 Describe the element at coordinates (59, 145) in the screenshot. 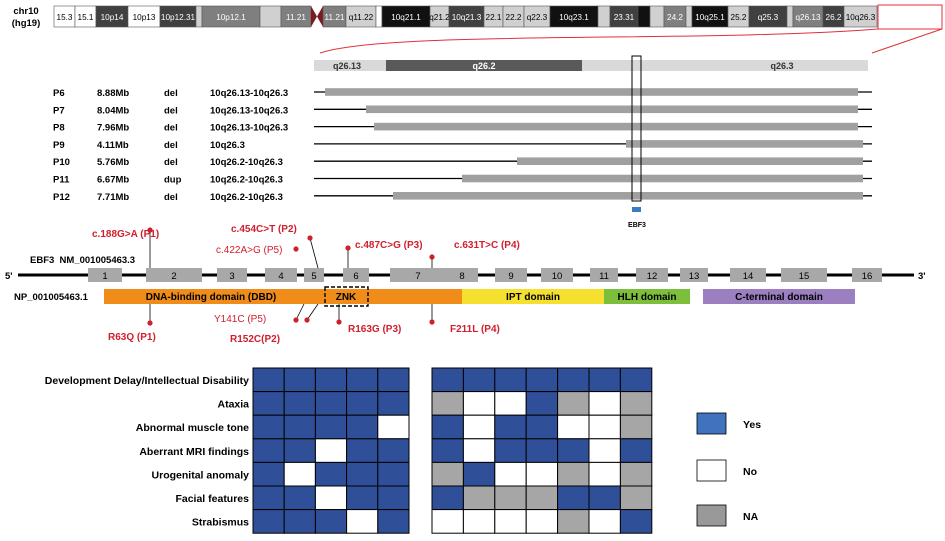

I see `cnv-patient-id: P9` at that location.